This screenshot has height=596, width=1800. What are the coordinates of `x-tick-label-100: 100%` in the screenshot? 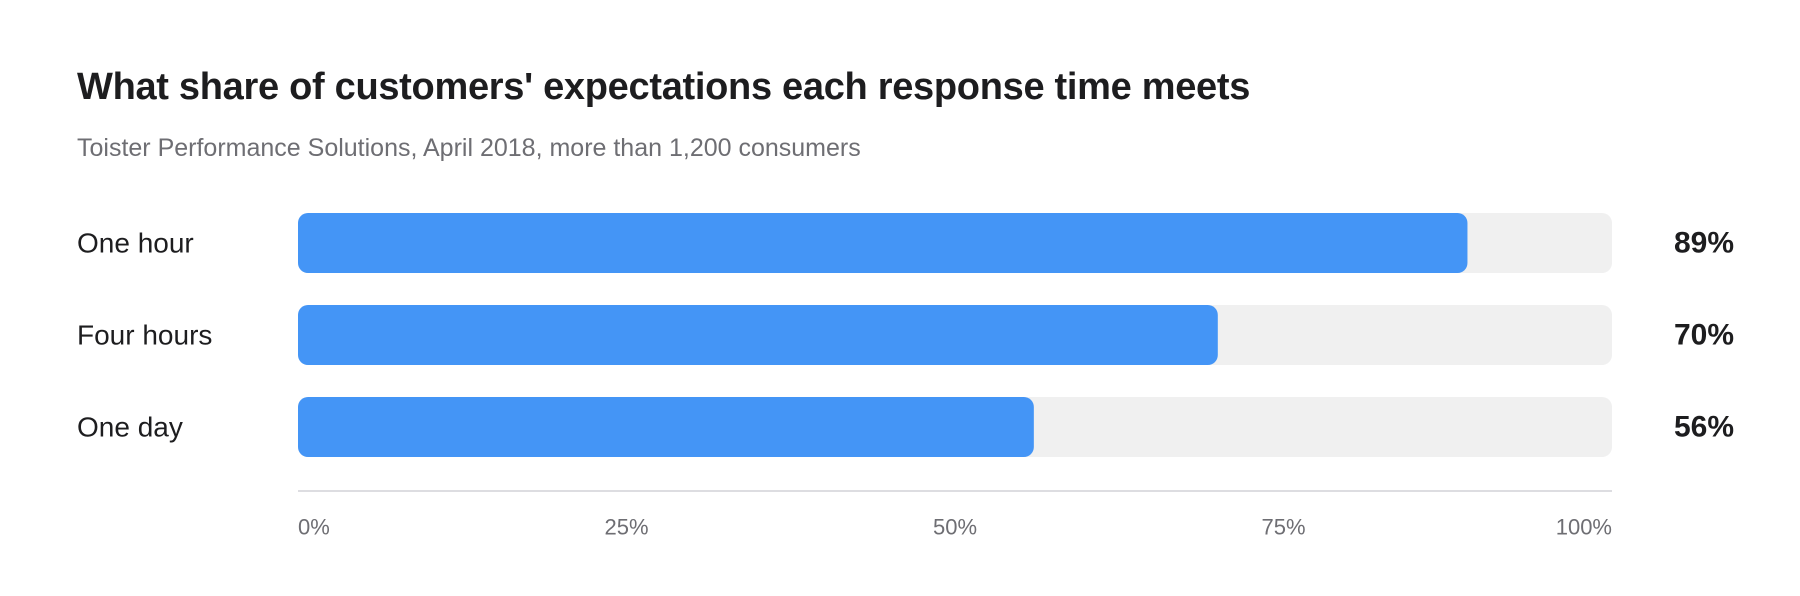 It's located at (1584, 527).